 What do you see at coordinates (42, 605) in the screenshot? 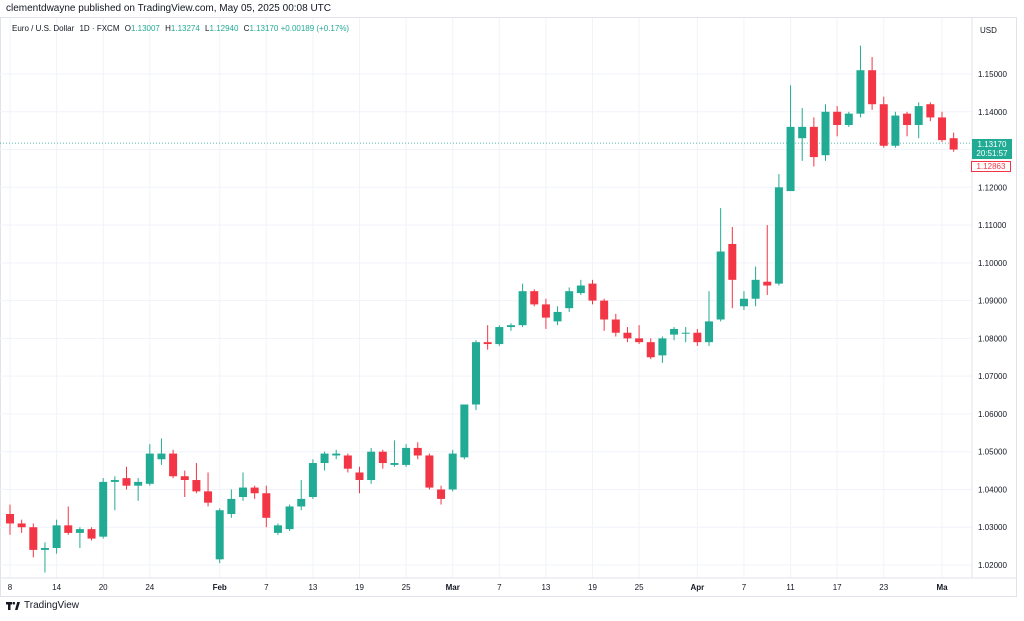
I see `footer-brand: TradingView` at bounding box center [42, 605].